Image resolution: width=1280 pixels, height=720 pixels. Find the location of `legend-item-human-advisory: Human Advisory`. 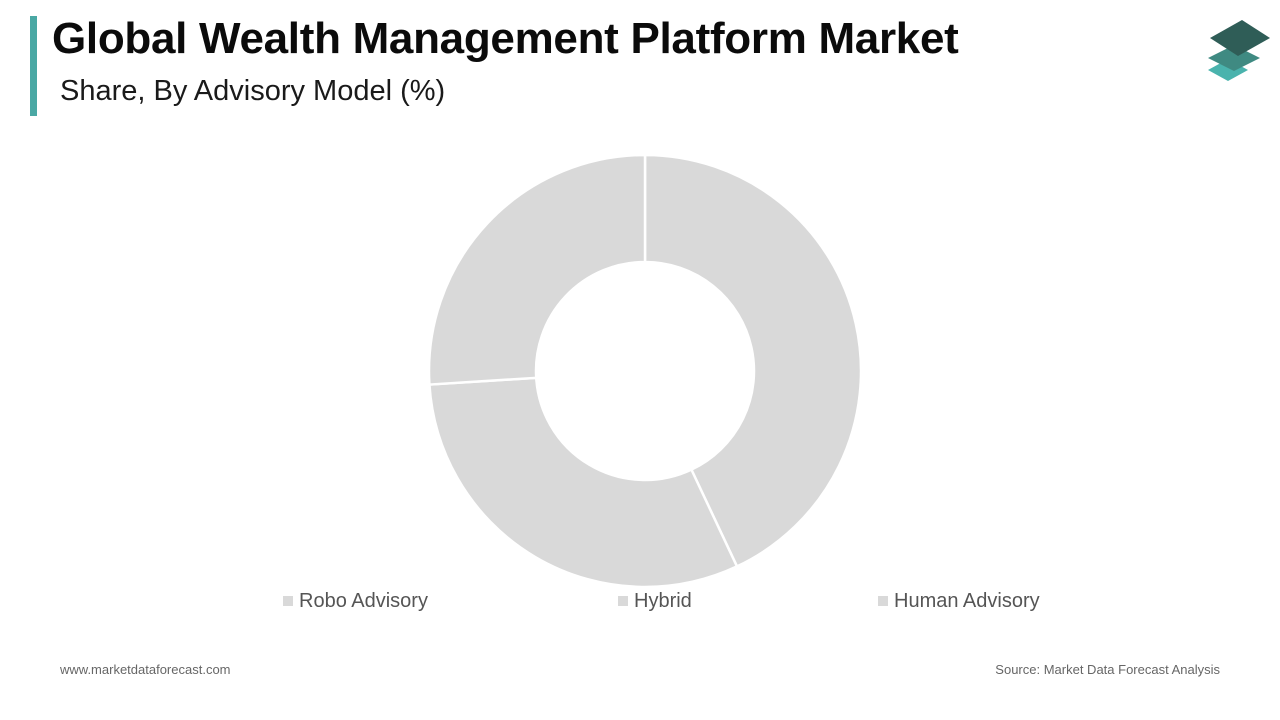

legend-item-human-advisory: Human Advisory is located at coordinates (959, 601).